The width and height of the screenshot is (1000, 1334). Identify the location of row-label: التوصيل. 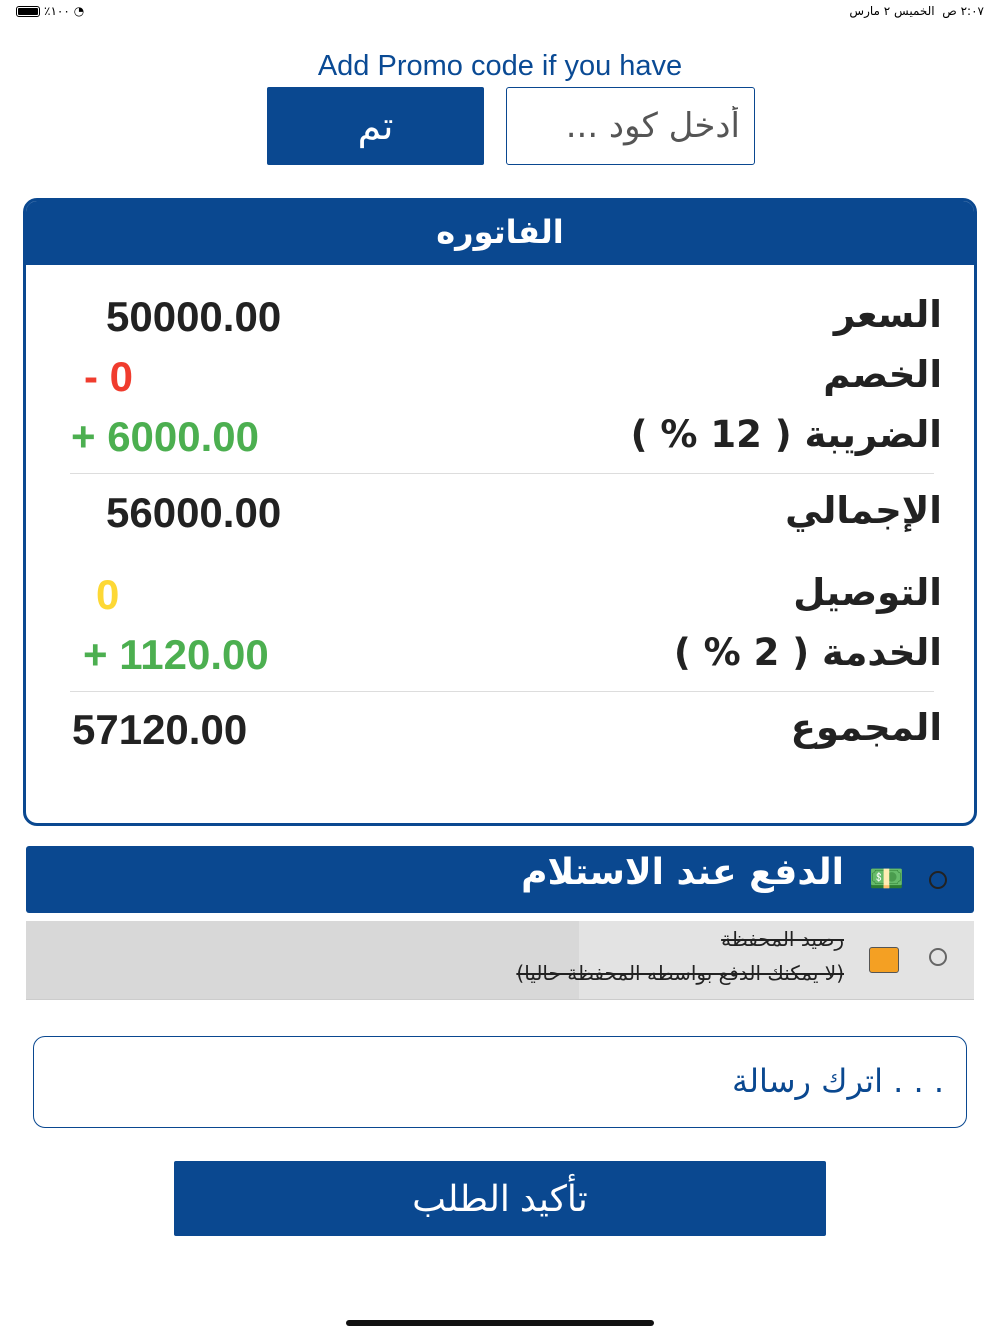
(867, 592).